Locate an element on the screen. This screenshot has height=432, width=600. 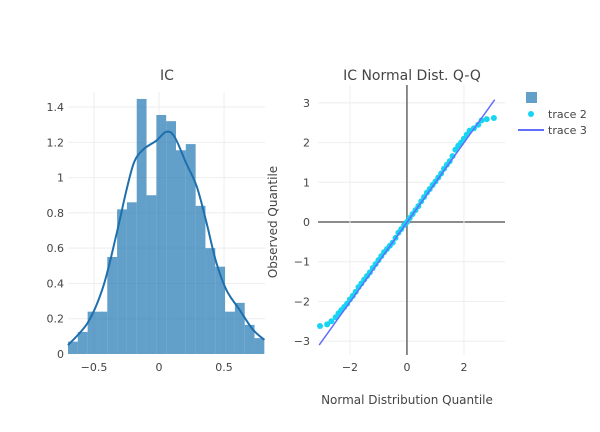
y-tick-label: 2 is located at coordinates (306, 143).